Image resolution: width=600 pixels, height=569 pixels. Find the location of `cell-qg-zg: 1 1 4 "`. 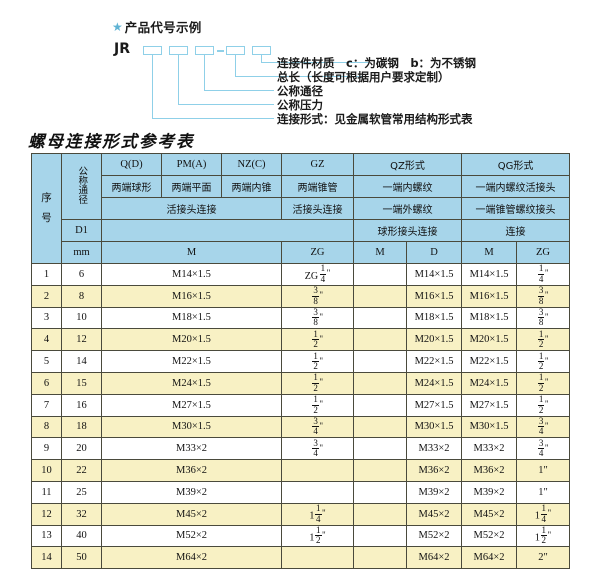

cell-qg-zg: 1 1 4 " is located at coordinates (543, 514).